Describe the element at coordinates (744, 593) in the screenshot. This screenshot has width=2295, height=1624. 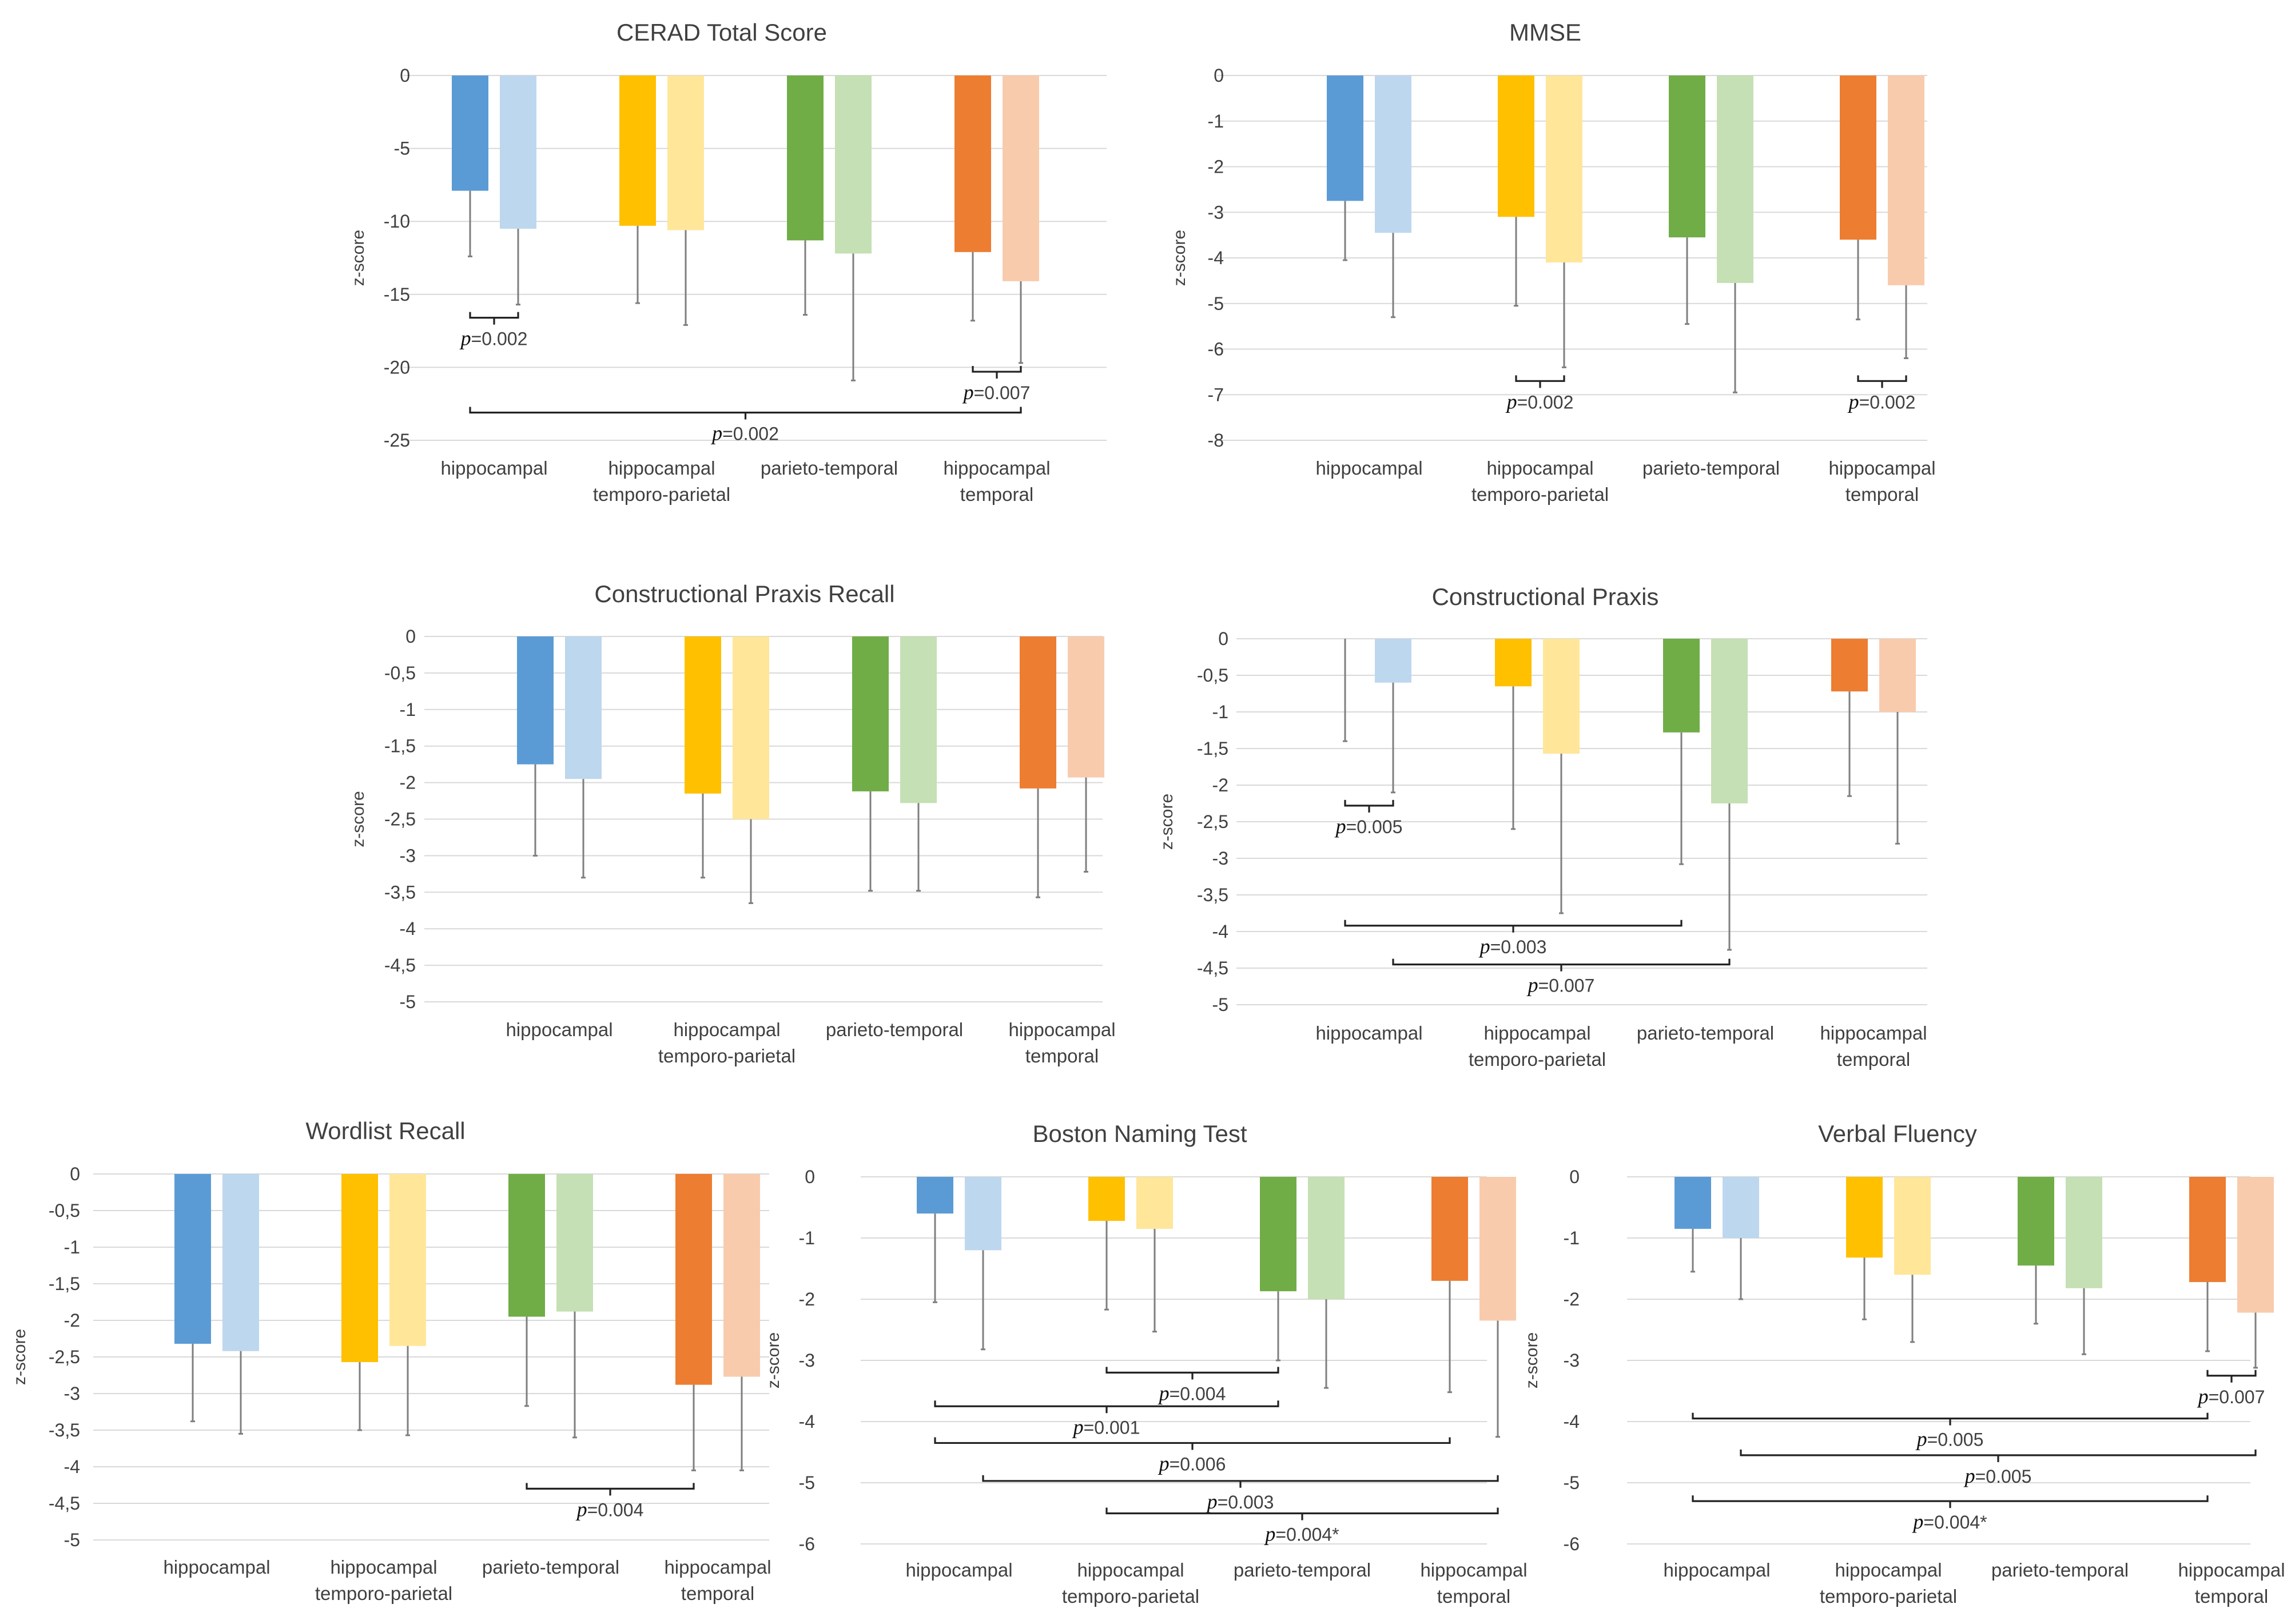
I see `chart-title: Constructional Praxis Recall` at that location.